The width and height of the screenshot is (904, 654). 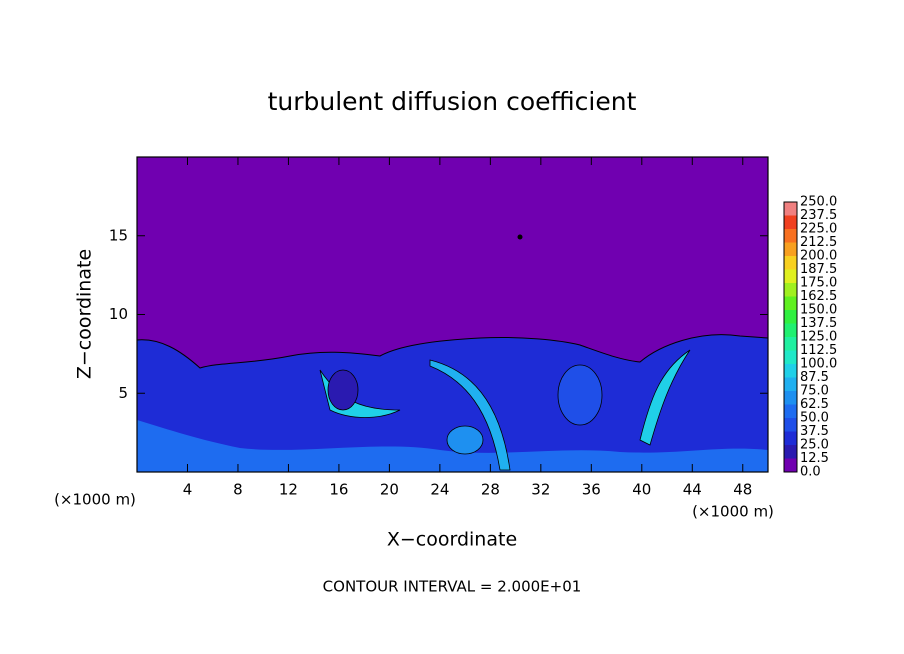 I want to click on x-tick-label: 8, so click(x=238, y=490).